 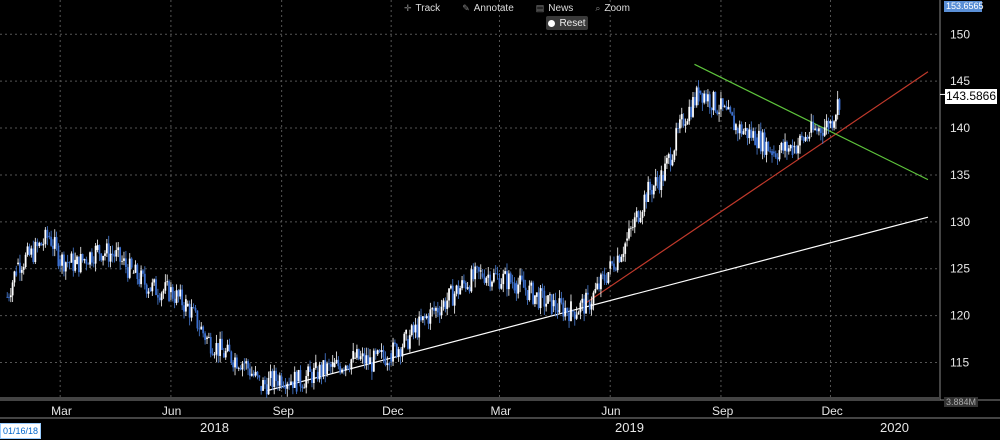 I want to click on x-tick-label: Dec, so click(x=831, y=411).